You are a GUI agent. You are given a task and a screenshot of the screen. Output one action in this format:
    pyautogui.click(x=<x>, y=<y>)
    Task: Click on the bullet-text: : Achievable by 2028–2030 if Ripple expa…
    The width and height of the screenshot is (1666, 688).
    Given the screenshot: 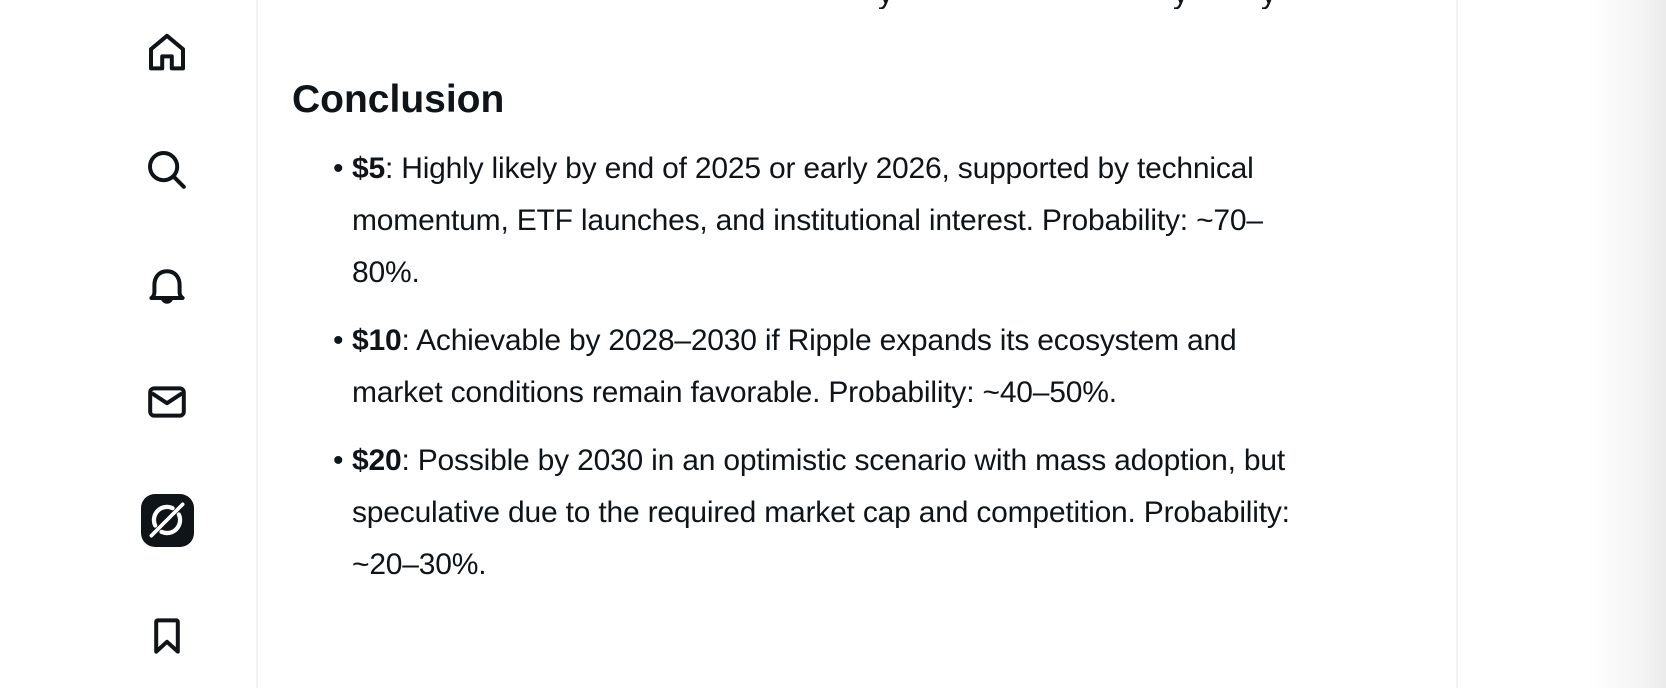 What is the action you would take?
    pyautogui.click(x=819, y=340)
    